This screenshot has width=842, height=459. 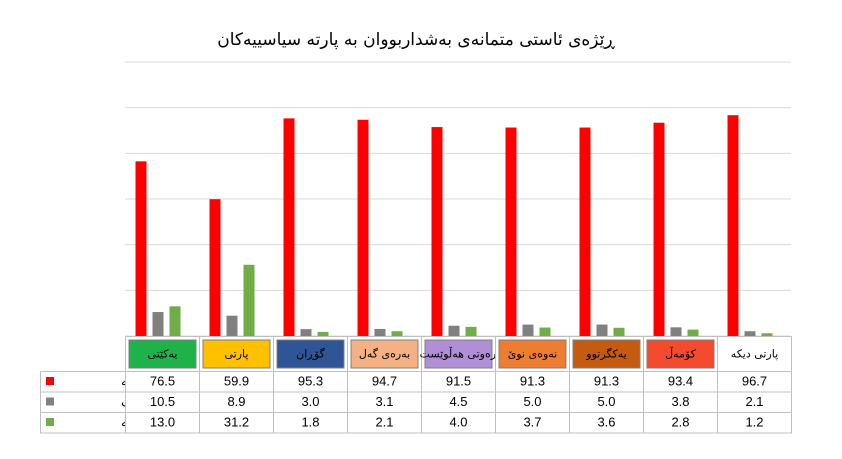 I want to click on value-label: 3.8, so click(x=680, y=401).